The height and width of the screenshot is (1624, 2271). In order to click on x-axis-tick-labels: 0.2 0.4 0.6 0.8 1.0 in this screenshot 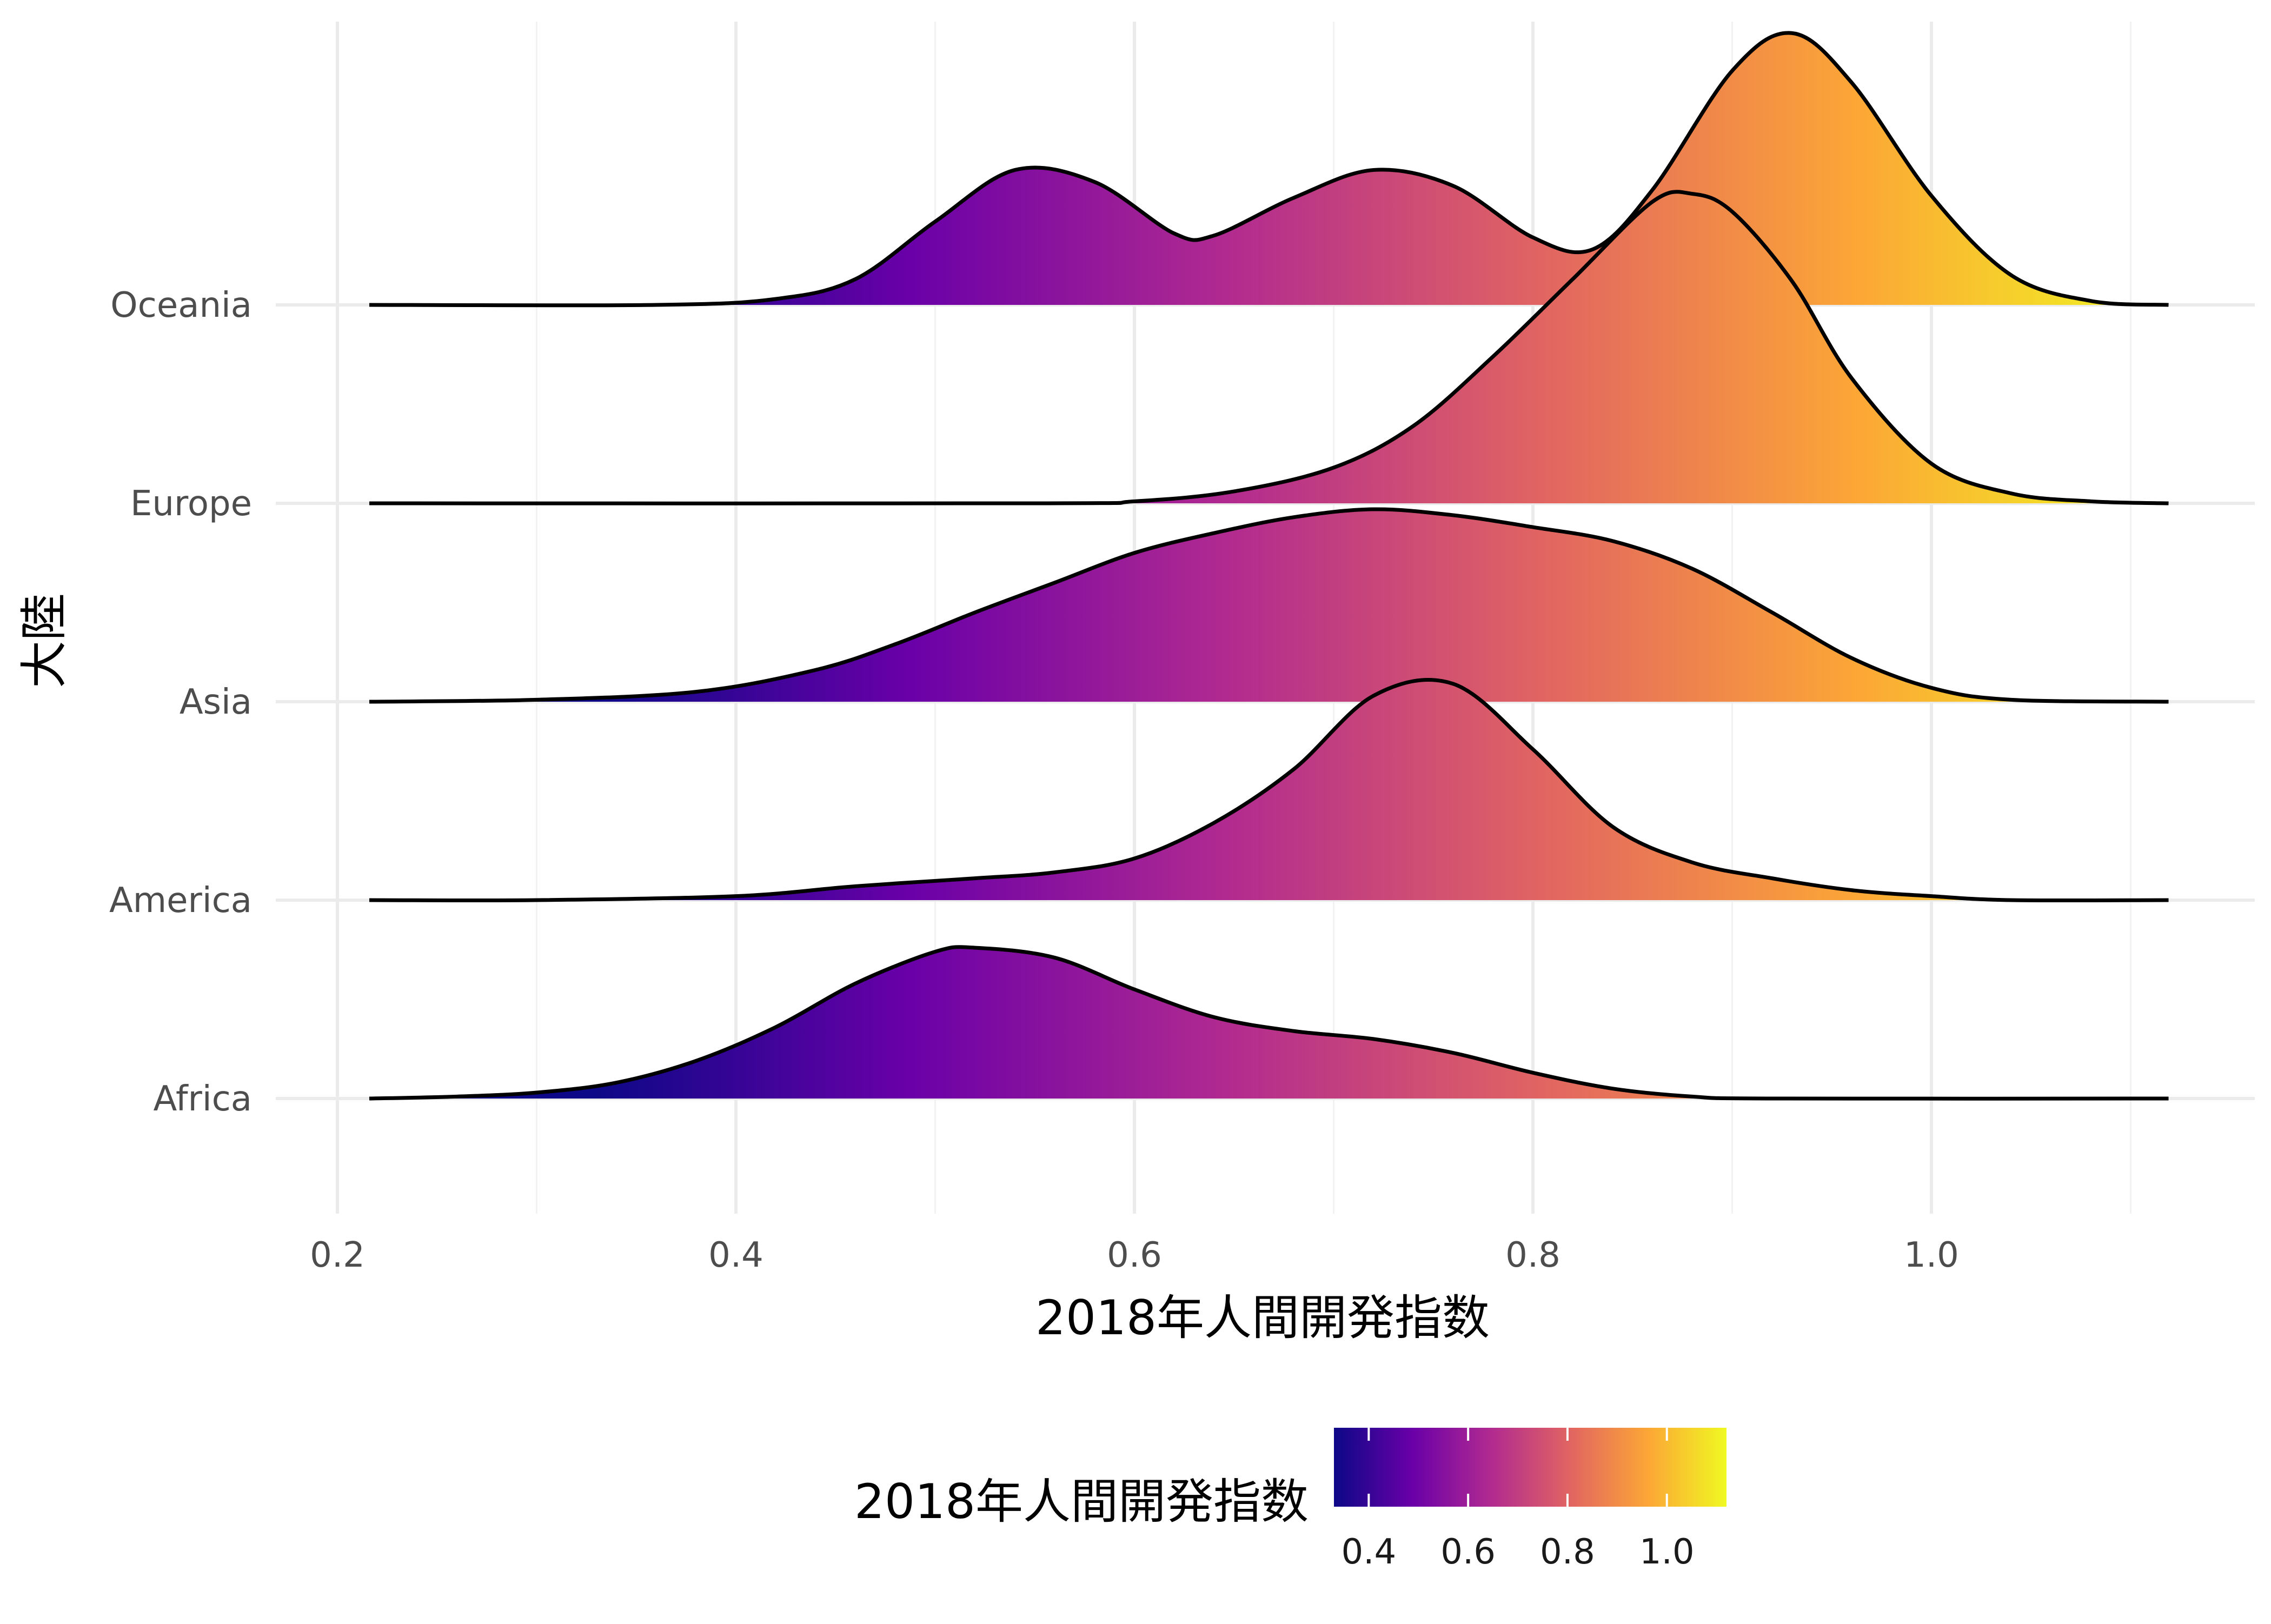, I will do `click(1134, 1255)`.